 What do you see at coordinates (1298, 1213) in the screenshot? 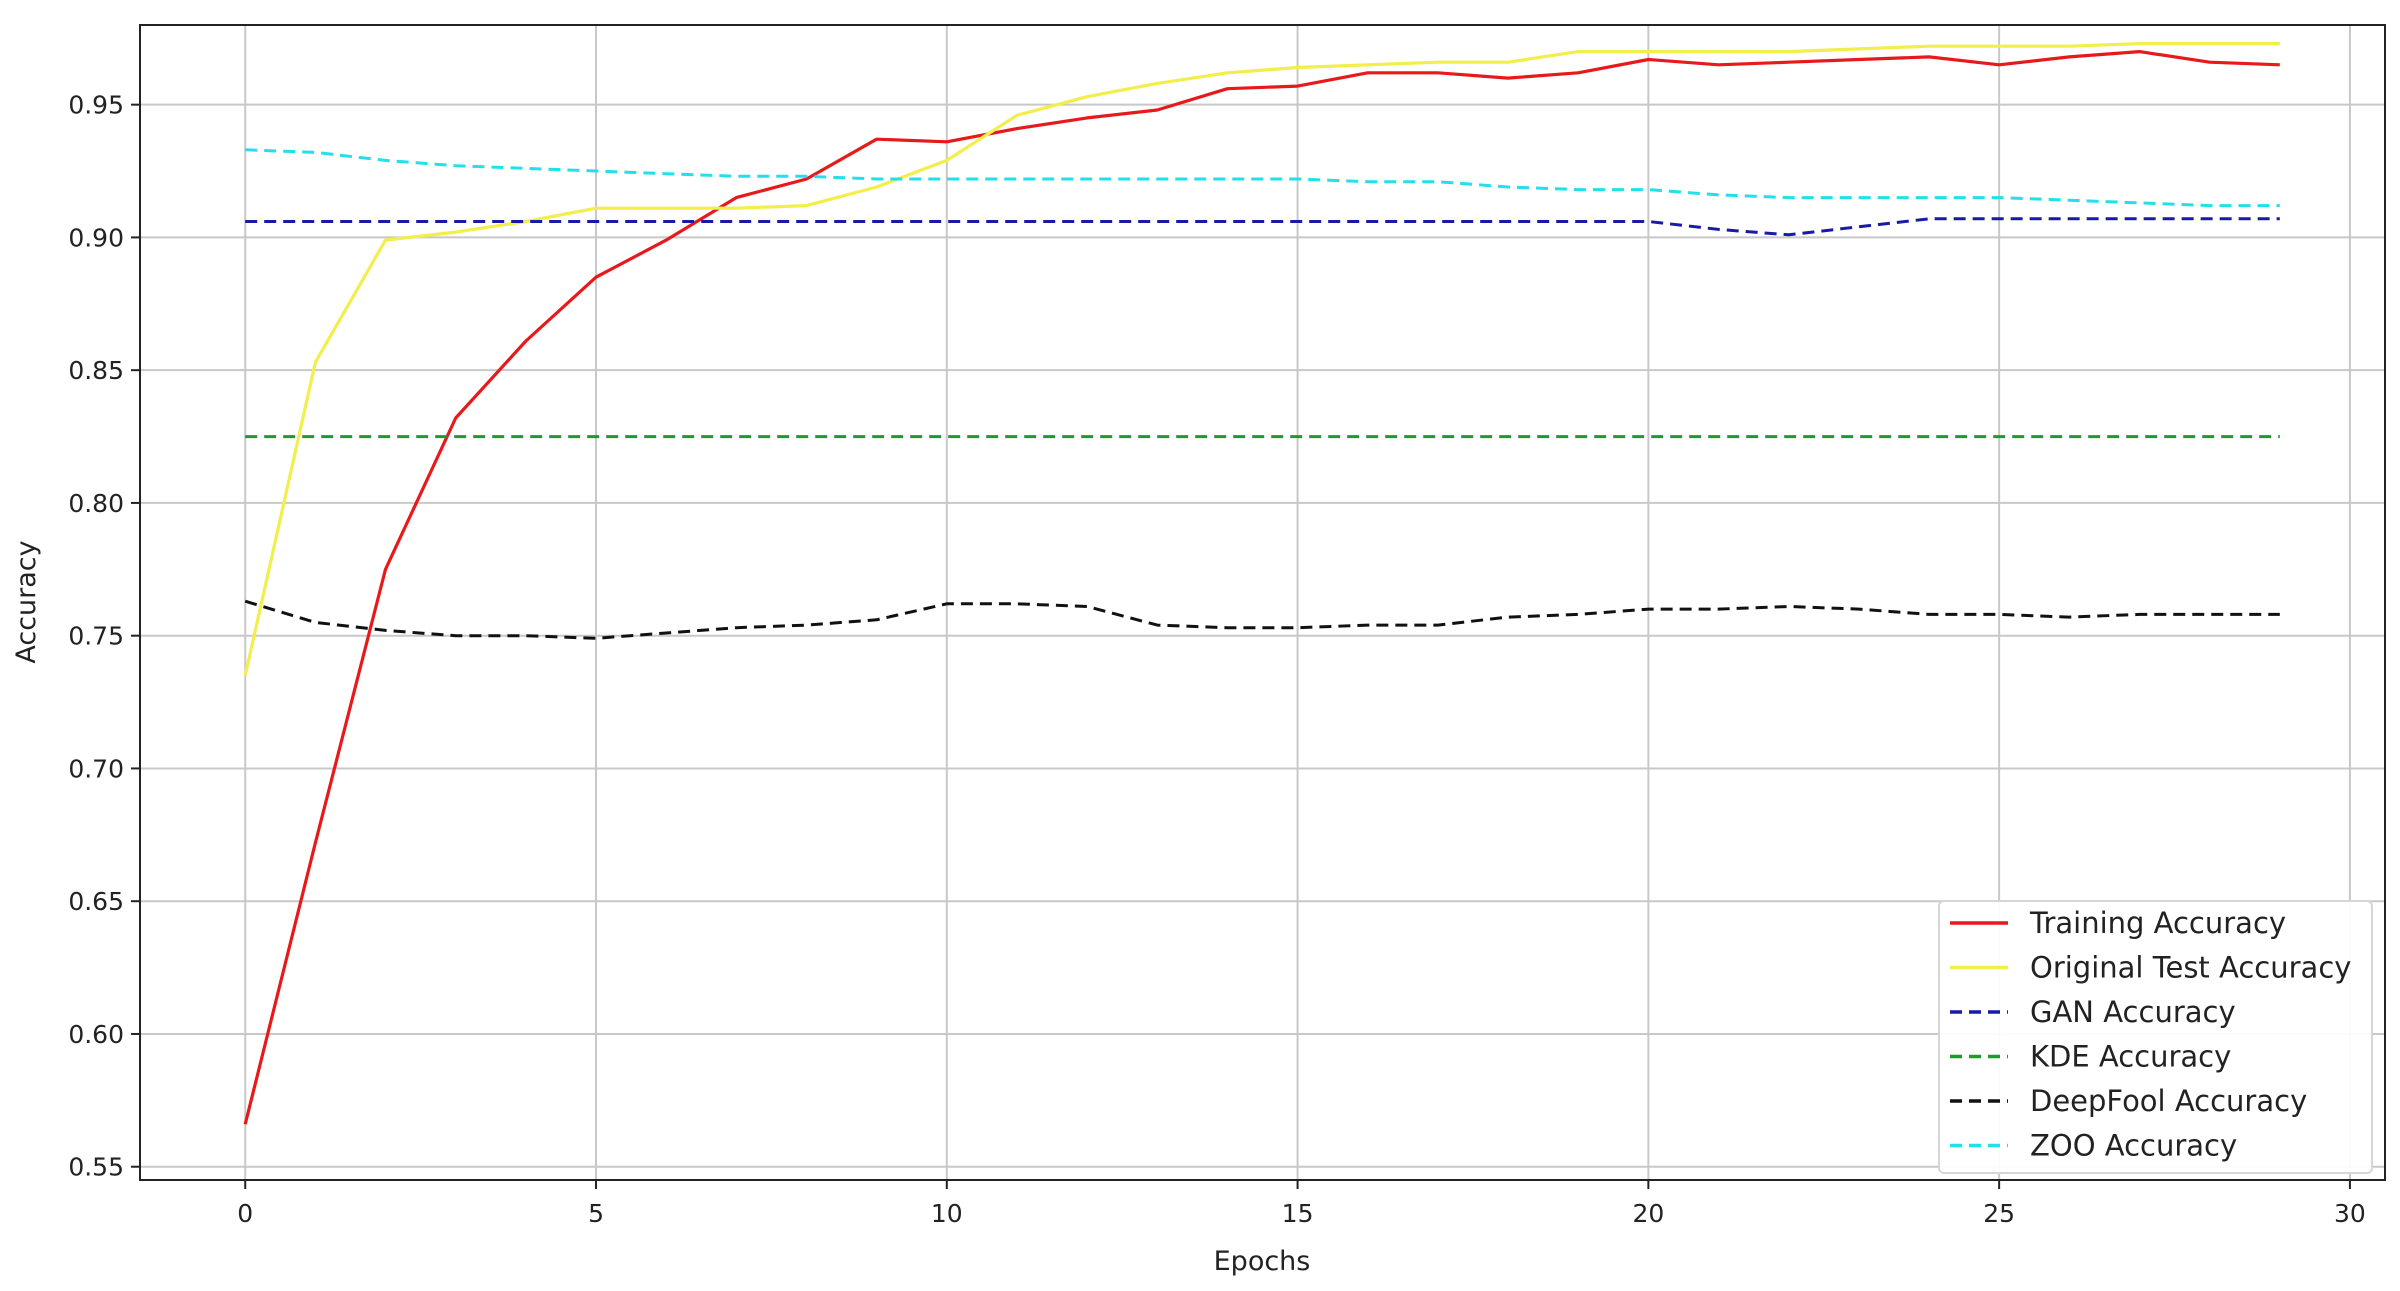
I see `x-tick-label: 15` at bounding box center [1298, 1213].